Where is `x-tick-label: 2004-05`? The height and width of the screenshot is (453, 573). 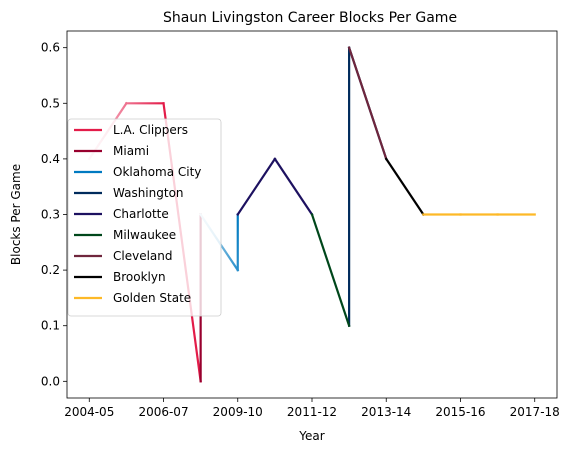
x-tick-label: 2004-05 is located at coordinates (89, 412).